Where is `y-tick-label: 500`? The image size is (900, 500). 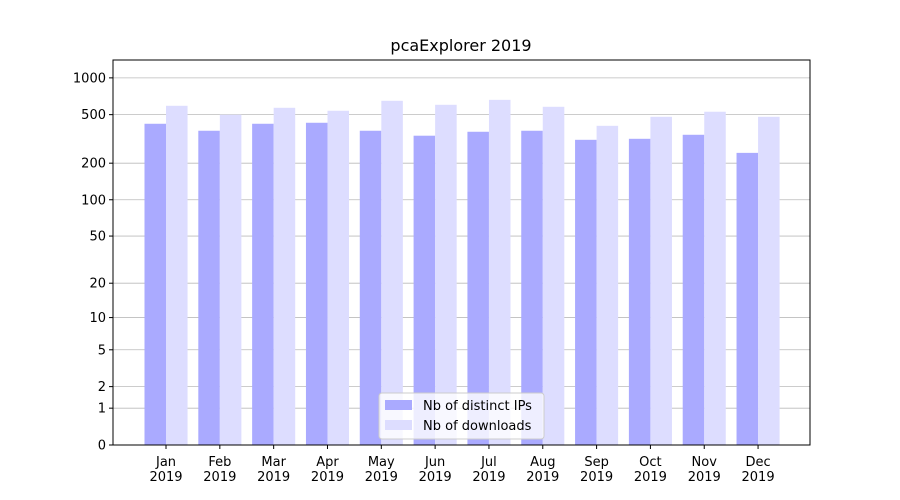 y-tick-label: 500 is located at coordinates (93, 115).